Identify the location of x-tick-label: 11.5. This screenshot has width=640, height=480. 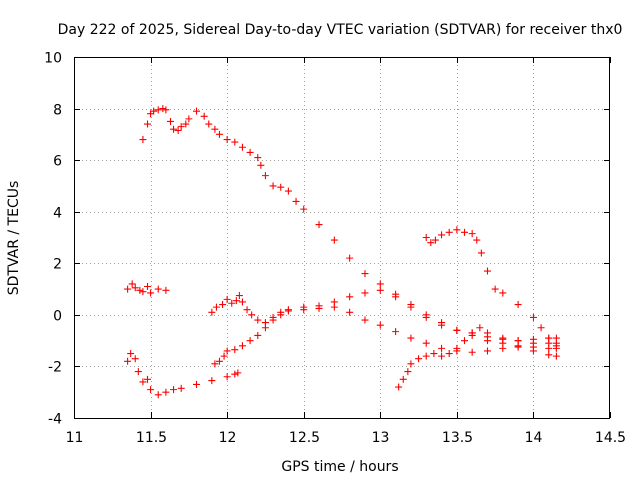
(151, 438).